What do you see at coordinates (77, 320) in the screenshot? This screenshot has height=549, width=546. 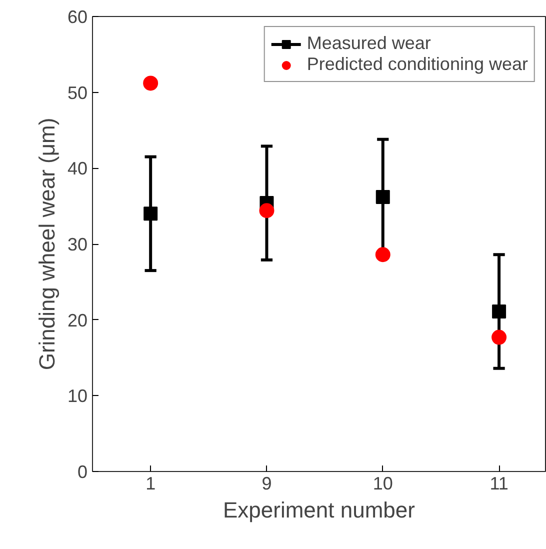 I see `y-tick-label: 20` at bounding box center [77, 320].